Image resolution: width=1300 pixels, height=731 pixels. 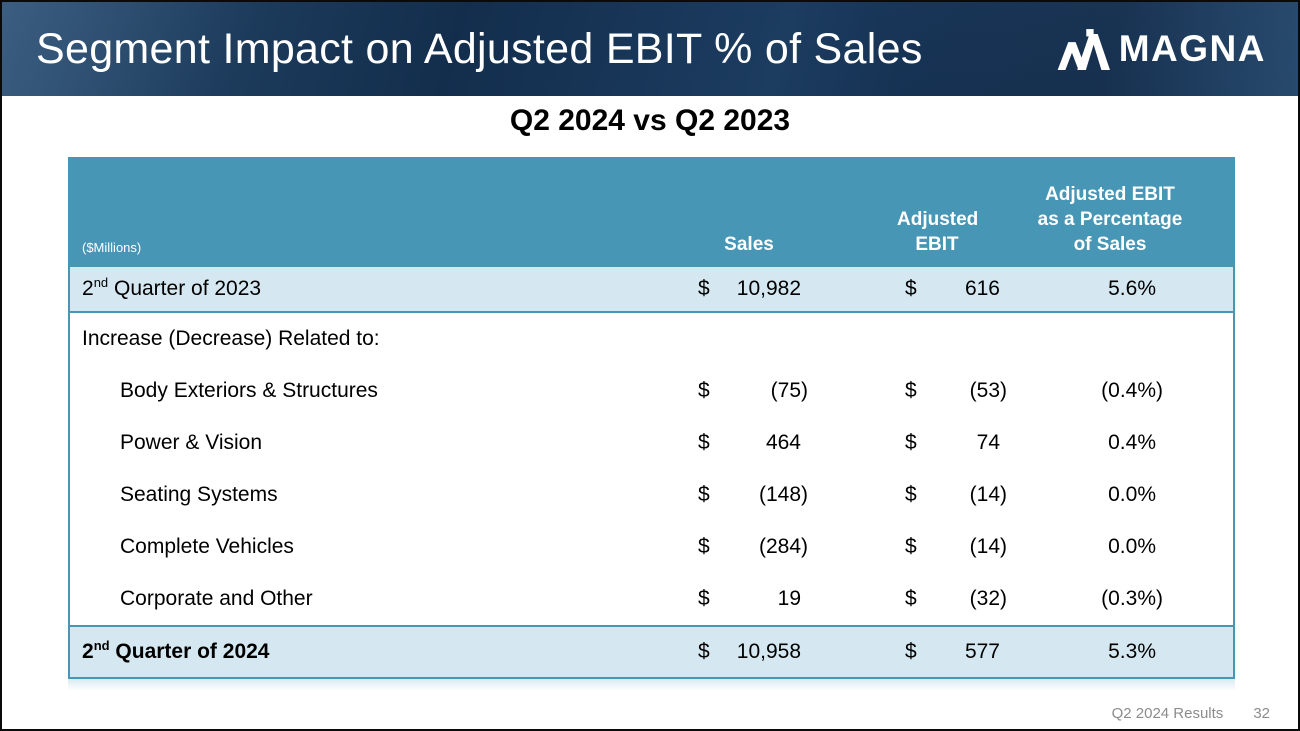 I want to click on row-label: 2nd Quarter of 2024, so click(x=176, y=650).